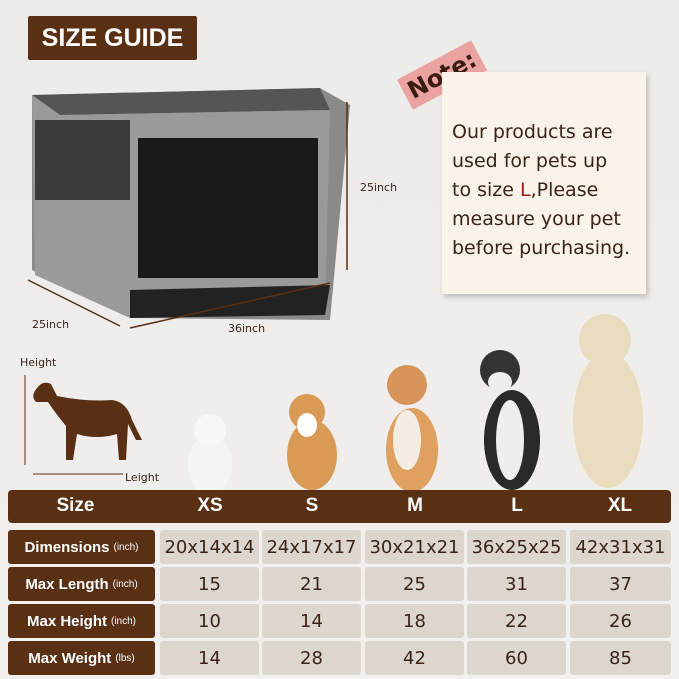  What do you see at coordinates (620, 621) in the screenshot?
I see `max-height-xl: 26` at bounding box center [620, 621].